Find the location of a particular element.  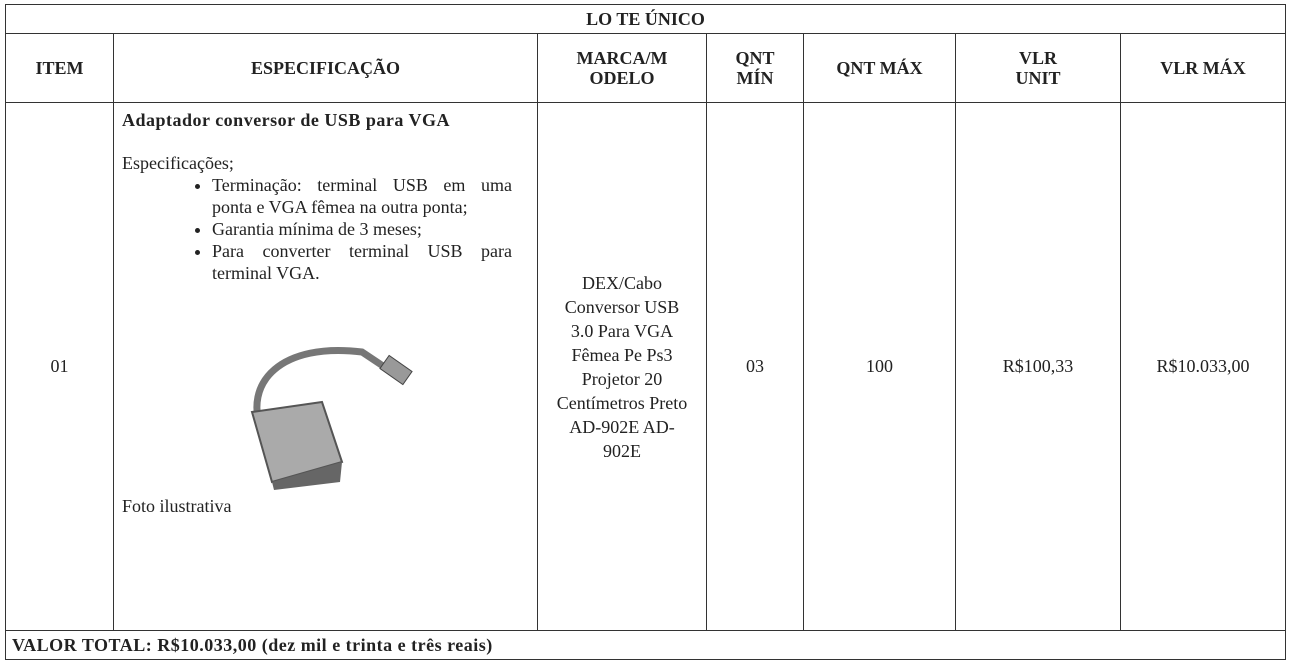

column-header: QNT MÁX is located at coordinates (879, 68).